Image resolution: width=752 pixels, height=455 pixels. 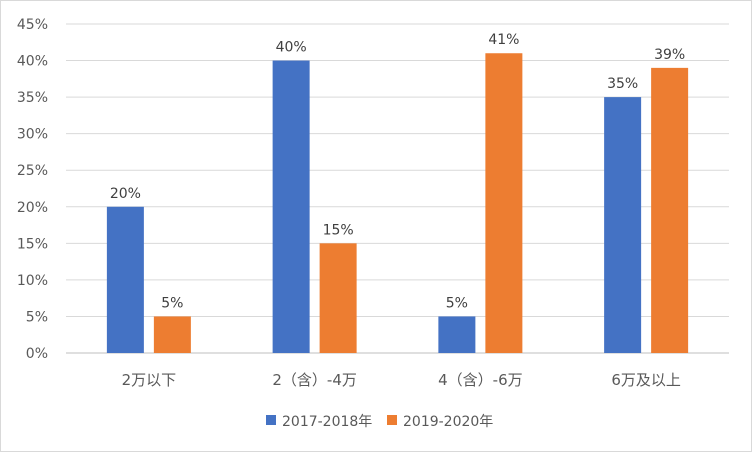 I want to click on x-category-label: 4（含）-6万, so click(x=480, y=380).